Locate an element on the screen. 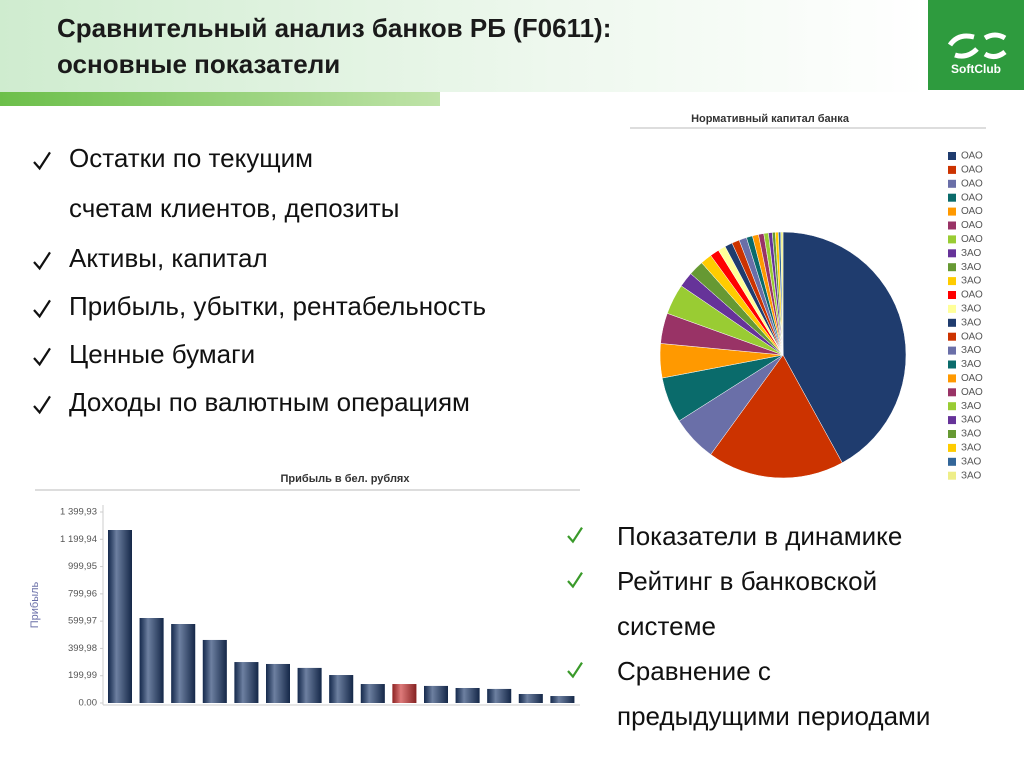 The image size is (1024, 773). y-tick-label: 1 199,94 is located at coordinates (78, 539).